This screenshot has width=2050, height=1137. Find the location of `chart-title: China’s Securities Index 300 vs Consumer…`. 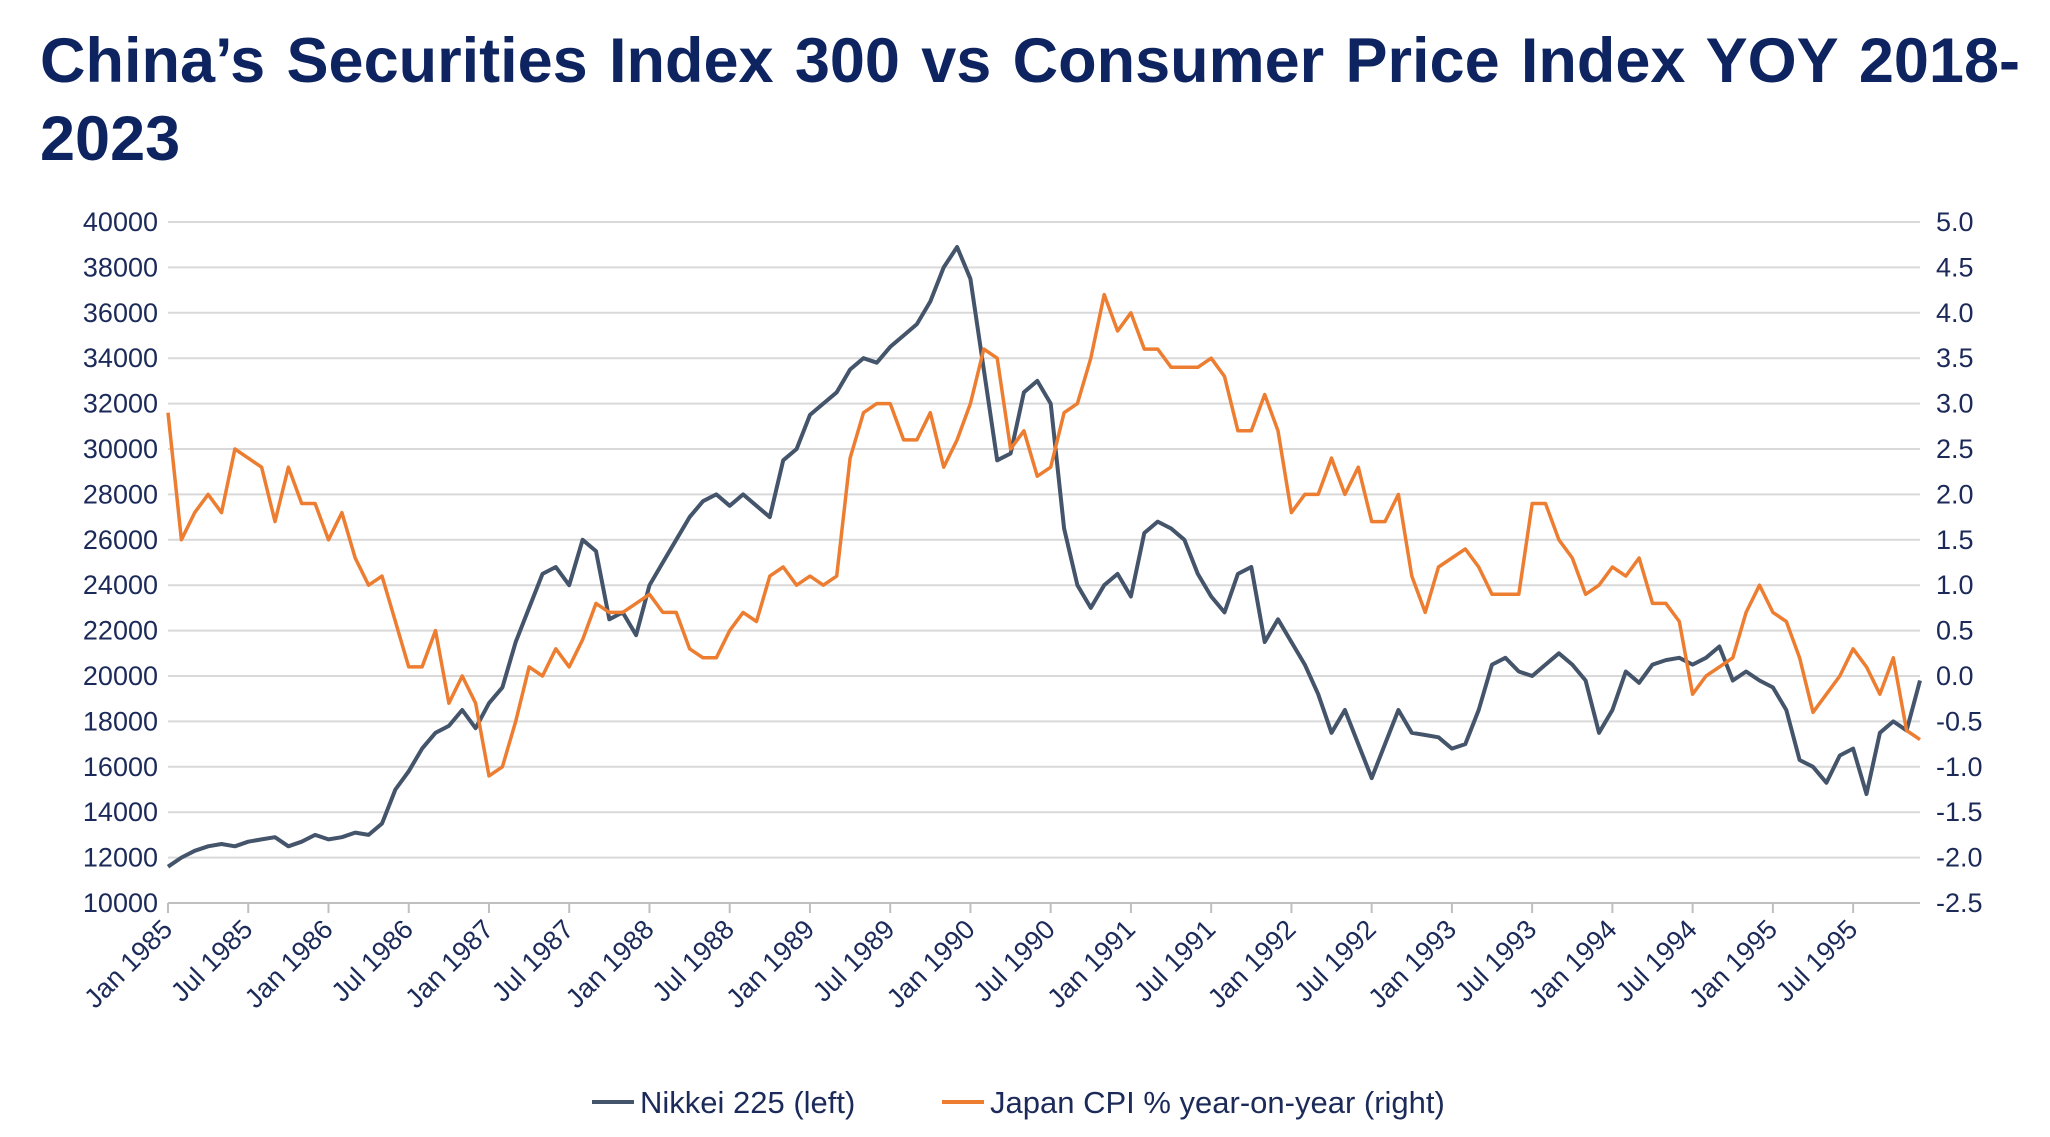

chart-title: China’s Securities Index 300 vs Consumer… is located at coordinates (1030, 100).